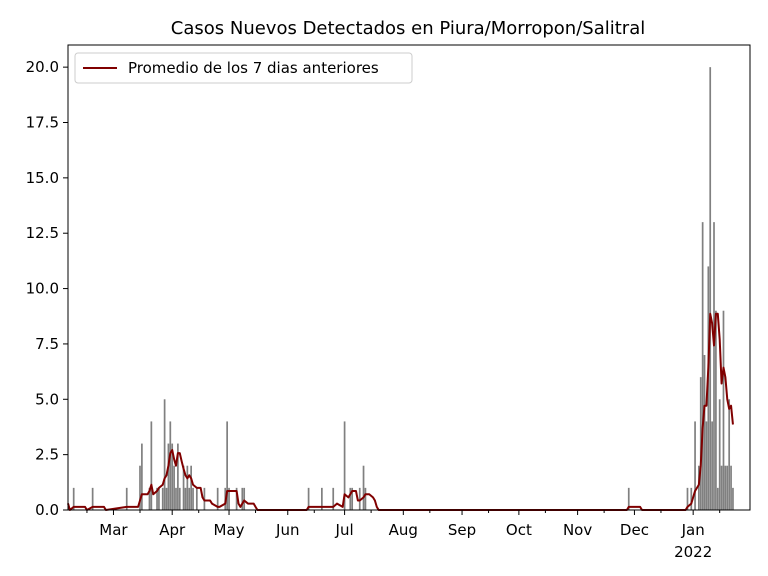 The width and height of the screenshot is (768, 576). I want to click on y-tick-label: 15.0, so click(42, 178).